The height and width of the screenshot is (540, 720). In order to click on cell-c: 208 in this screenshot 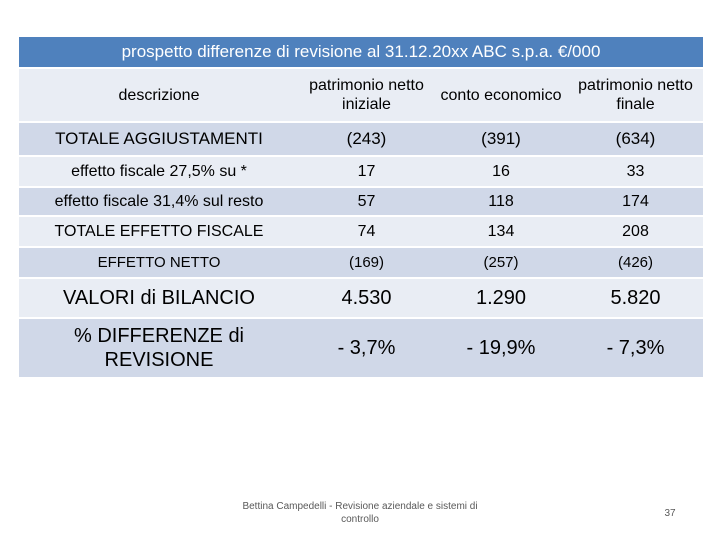, I will do `click(636, 231)`.